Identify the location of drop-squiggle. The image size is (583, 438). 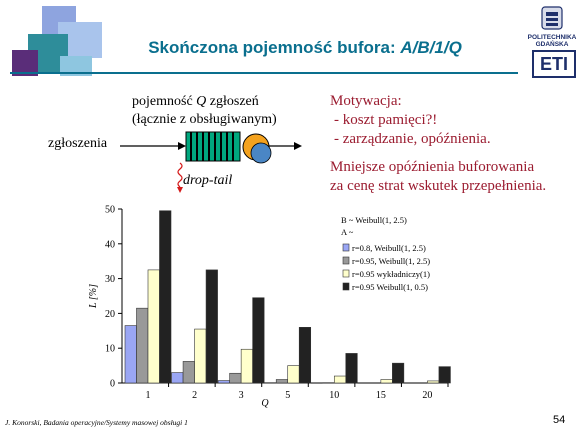
(180, 175).